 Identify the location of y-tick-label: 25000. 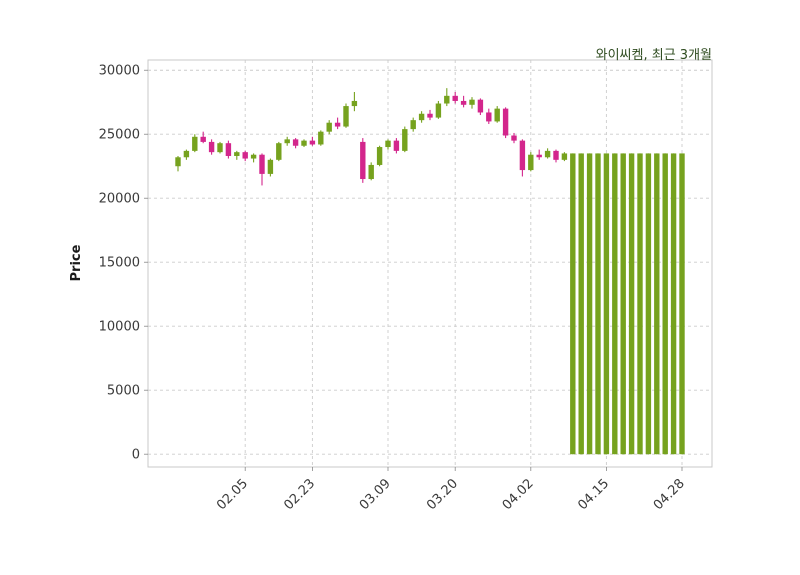
(119, 135).